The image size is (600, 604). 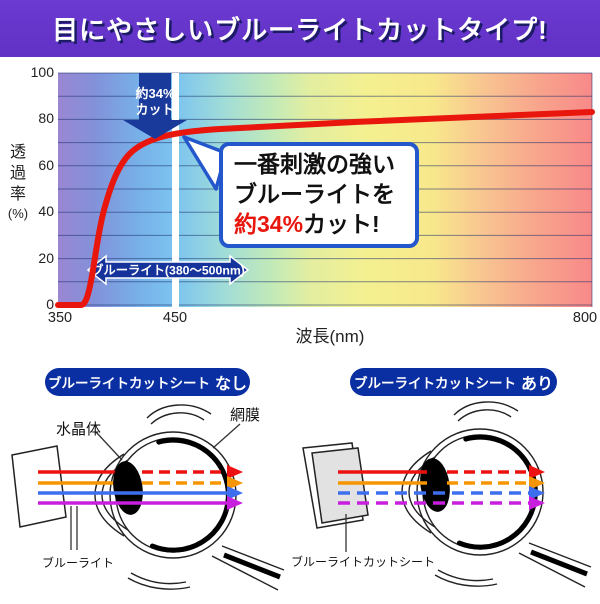 I want to click on y-axis-title: 透過率 (%), so click(x=18, y=182).